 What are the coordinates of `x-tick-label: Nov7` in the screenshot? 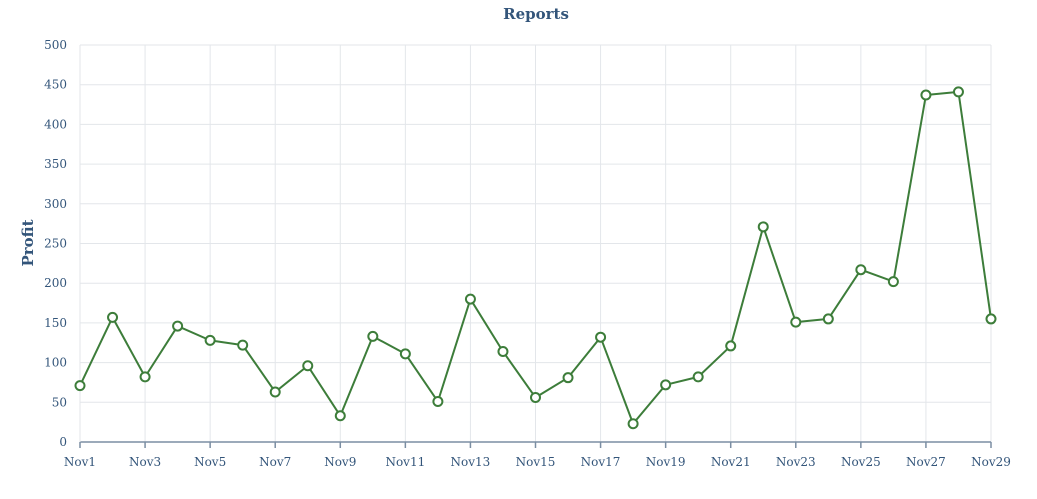 It's located at (275, 462).